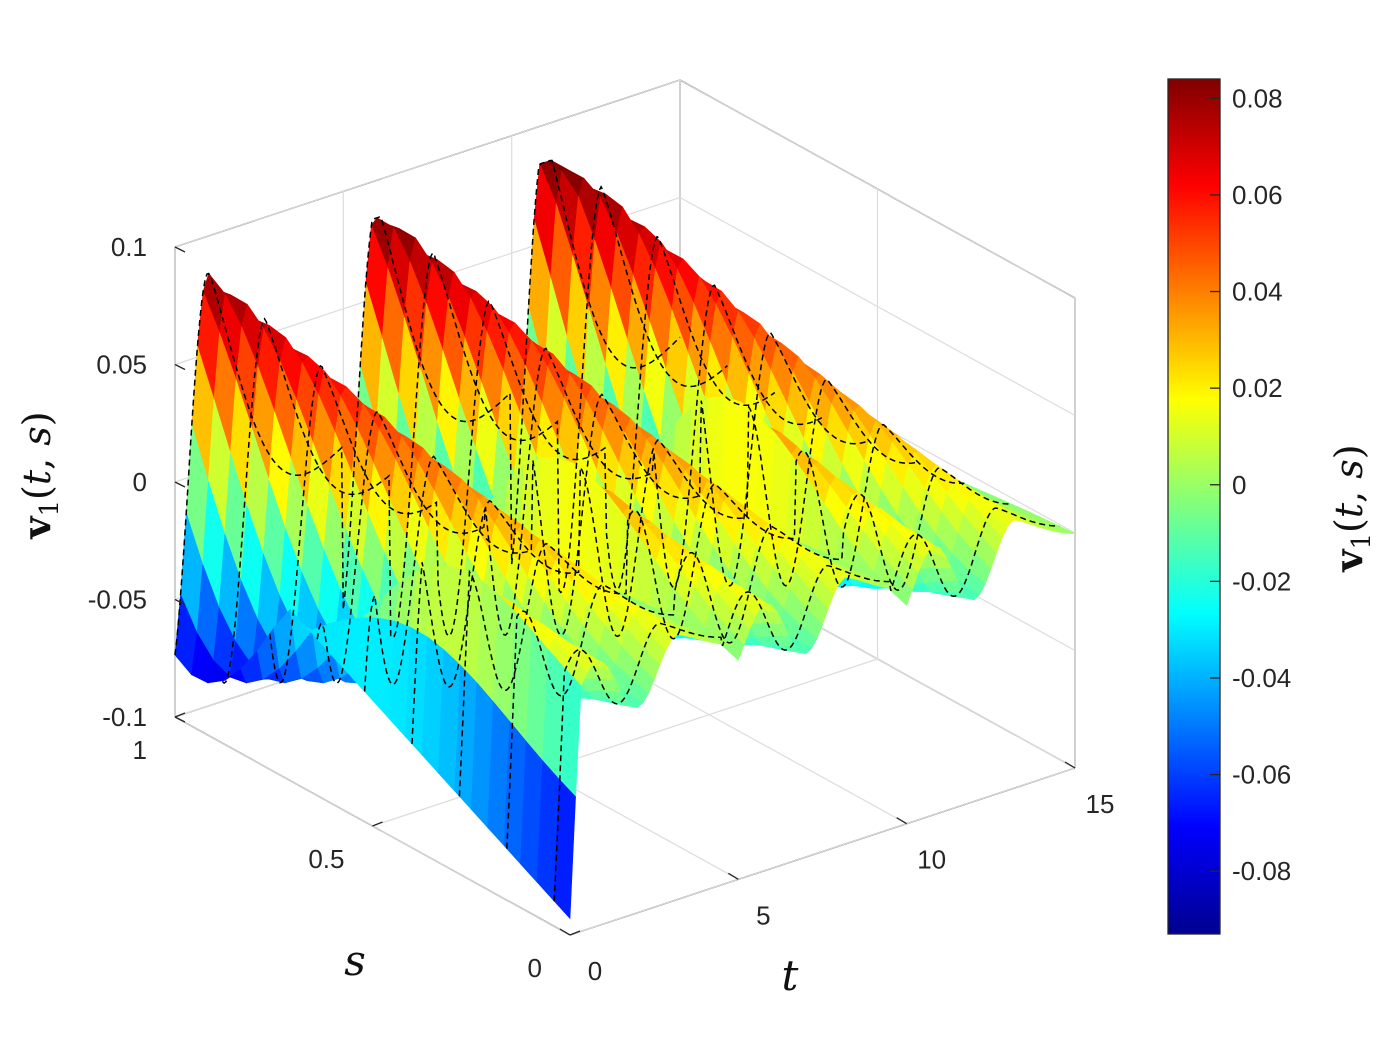 The height and width of the screenshot is (1050, 1400). What do you see at coordinates (117, 600) in the screenshot?
I see `z-tick-label: -0.05` at bounding box center [117, 600].